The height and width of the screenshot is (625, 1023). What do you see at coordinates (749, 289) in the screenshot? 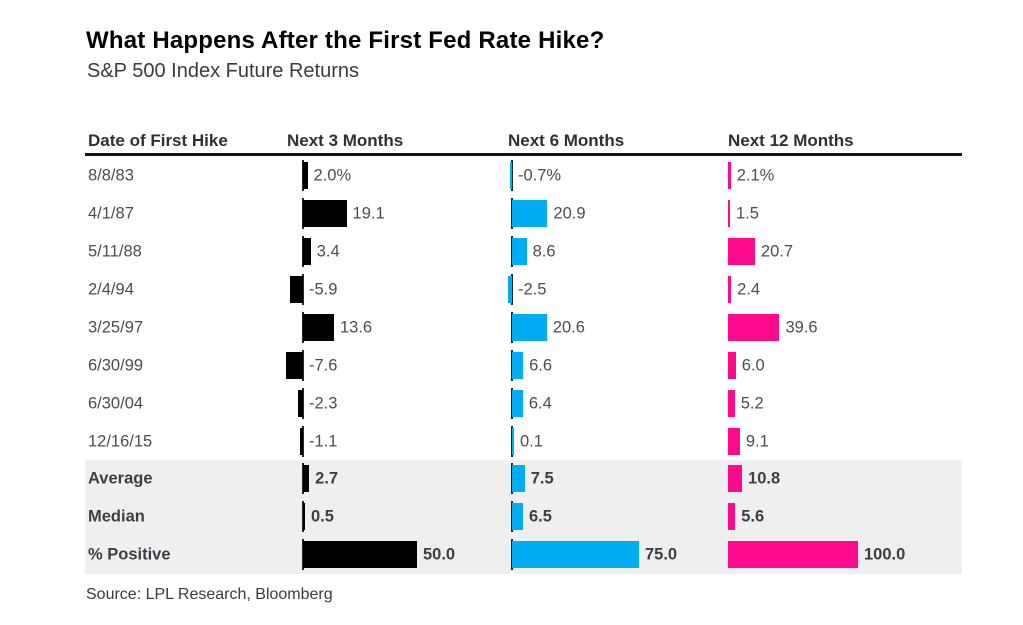
I see `value-label: 2.4` at bounding box center [749, 289].